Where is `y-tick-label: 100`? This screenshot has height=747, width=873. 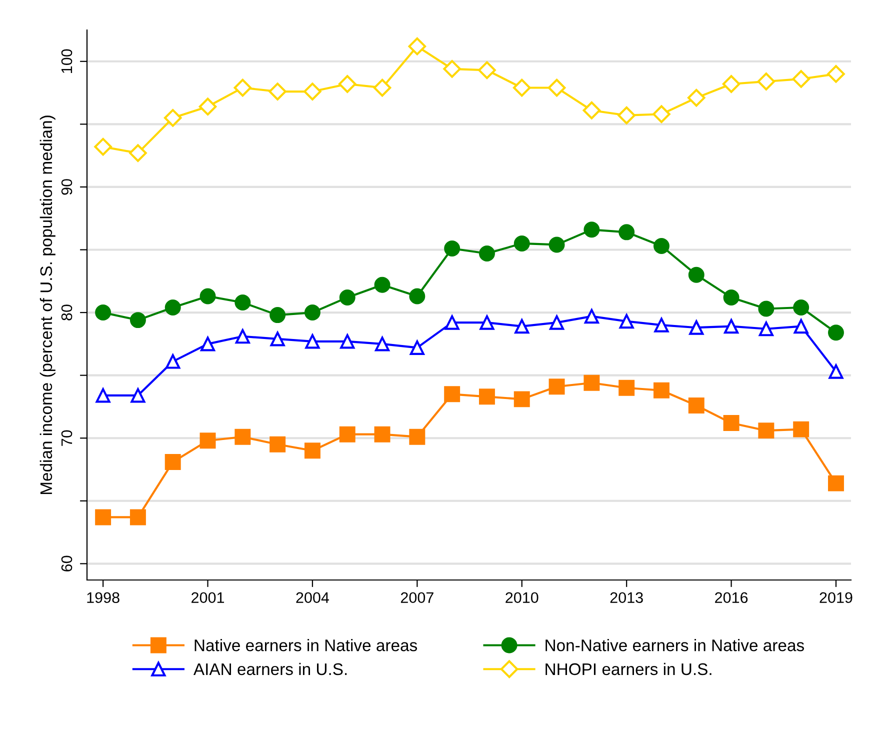
y-tick-label: 100 is located at coordinates (66, 61).